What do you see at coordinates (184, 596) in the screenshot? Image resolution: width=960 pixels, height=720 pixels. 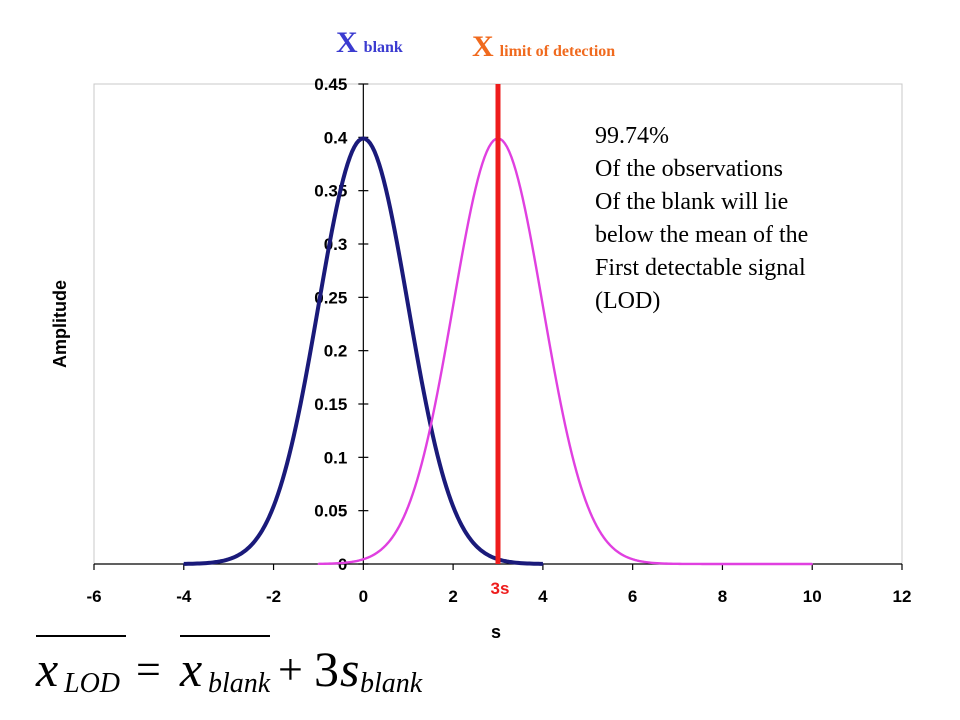 I see `x-tick-label: -4` at bounding box center [184, 596].